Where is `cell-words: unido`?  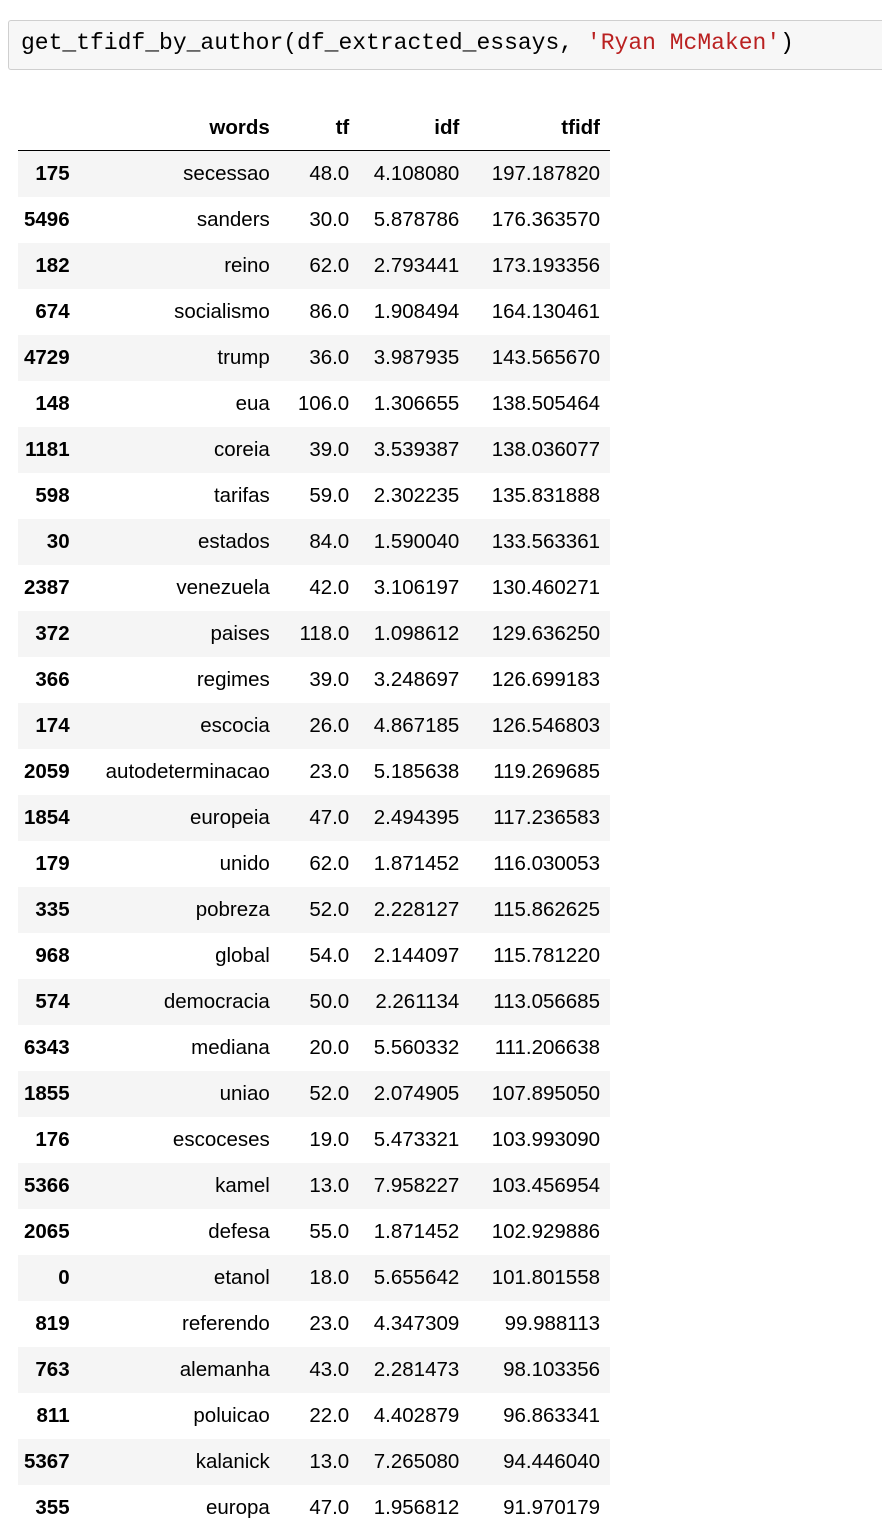 cell-words: unido is located at coordinates (244, 863).